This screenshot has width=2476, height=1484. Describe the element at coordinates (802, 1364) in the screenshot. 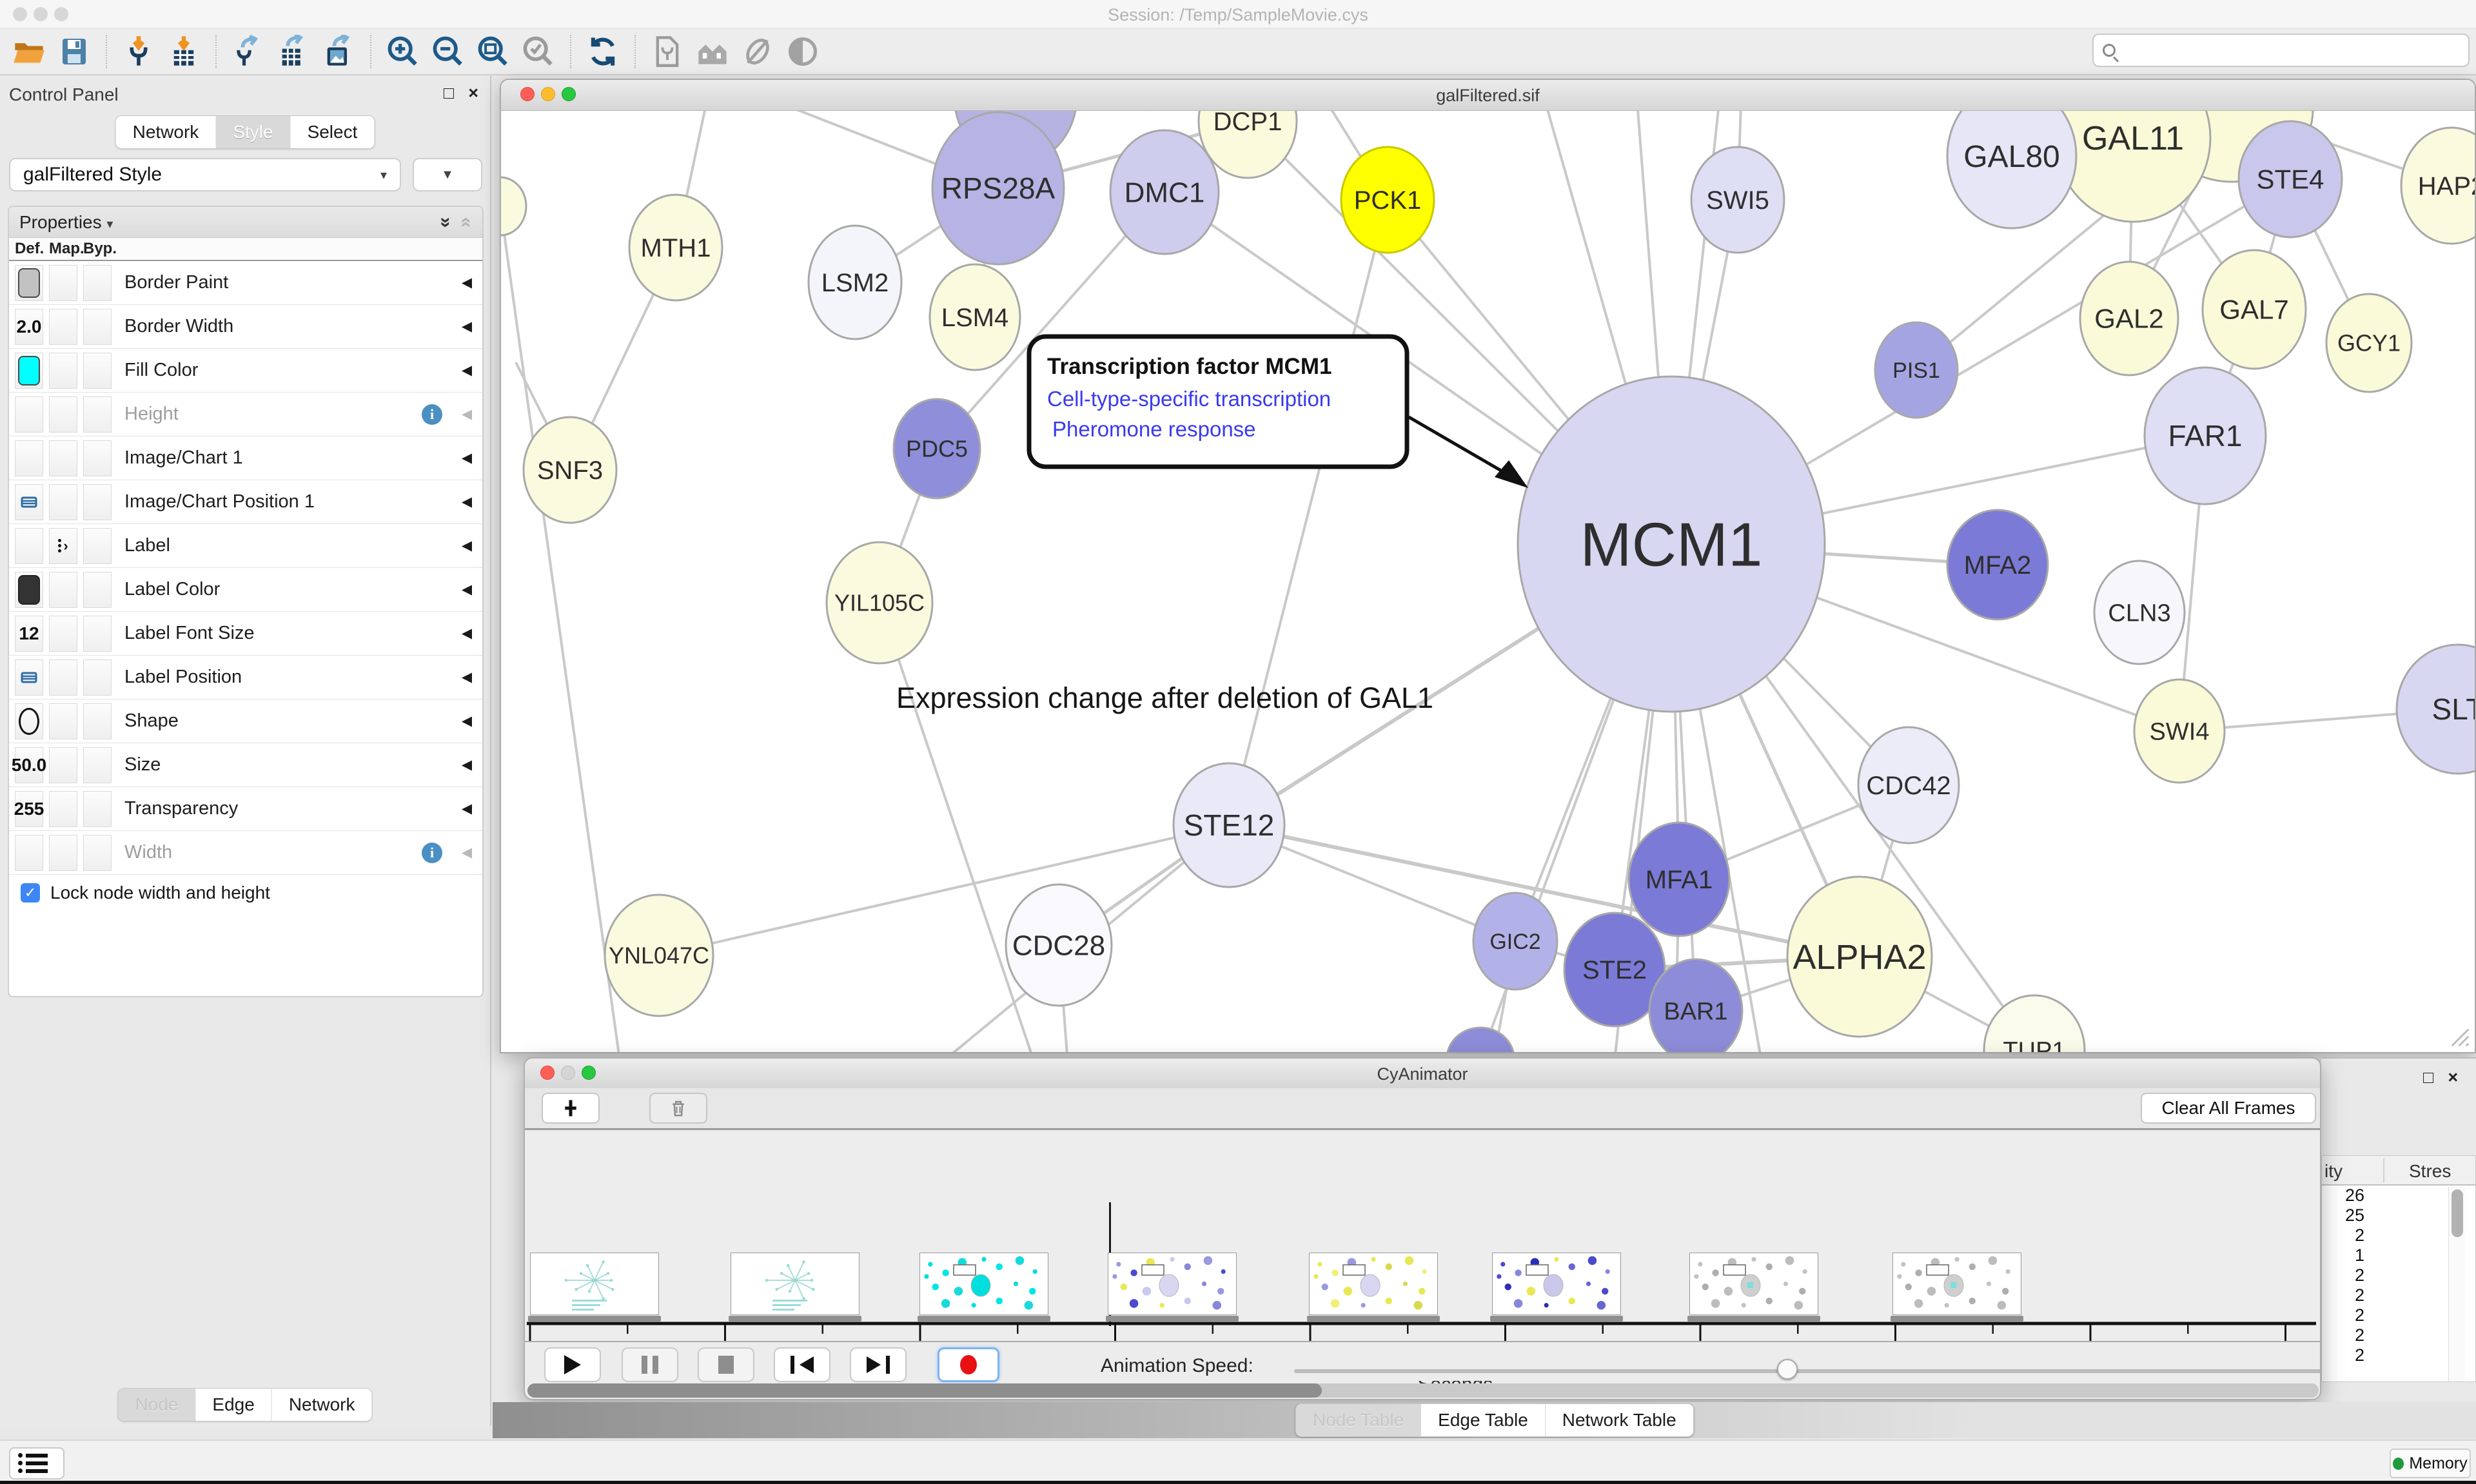

I see `go-to-start-button` at that location.